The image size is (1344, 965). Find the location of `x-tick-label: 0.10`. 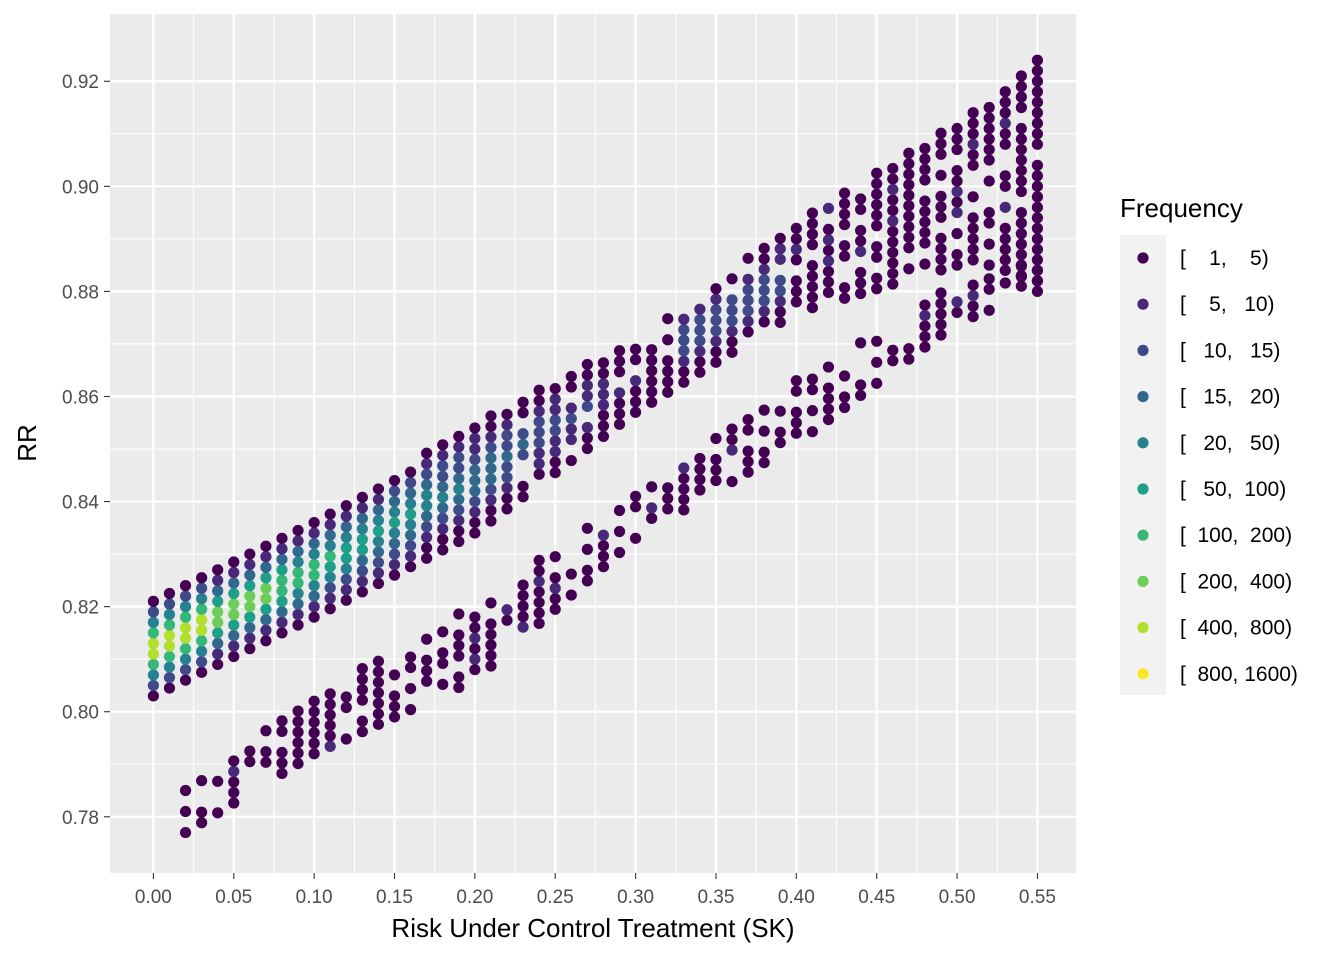

x-tick-label: 0.10 is located at coordinates (314, 897).